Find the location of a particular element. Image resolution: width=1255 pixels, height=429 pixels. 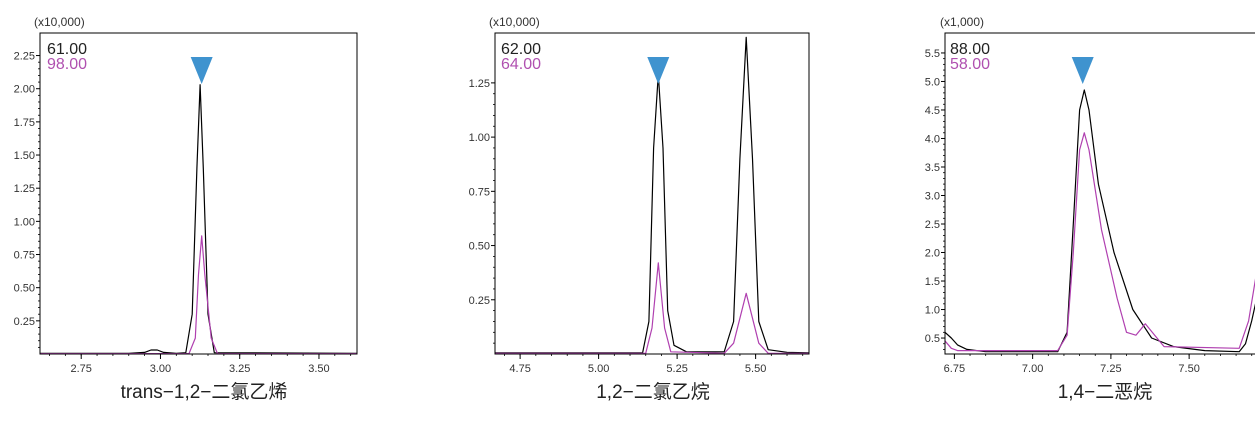

x-tick-label: 4.75 is located at coordinates (519, 369).